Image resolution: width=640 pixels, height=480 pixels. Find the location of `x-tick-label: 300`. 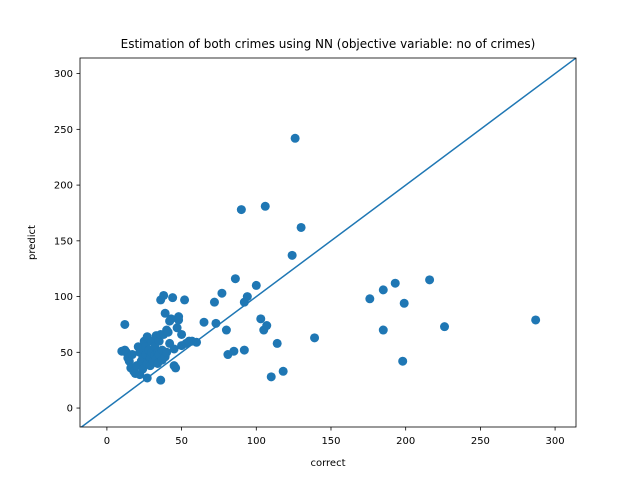

x-tick-label: 300 is located at coordinates (555, 441).